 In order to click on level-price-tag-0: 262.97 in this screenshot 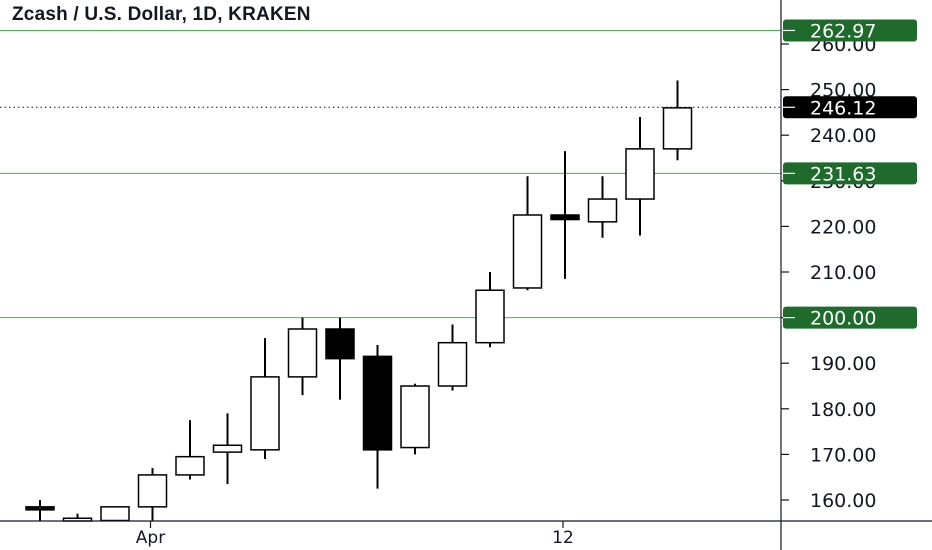, I will do `click(850, 30)`.